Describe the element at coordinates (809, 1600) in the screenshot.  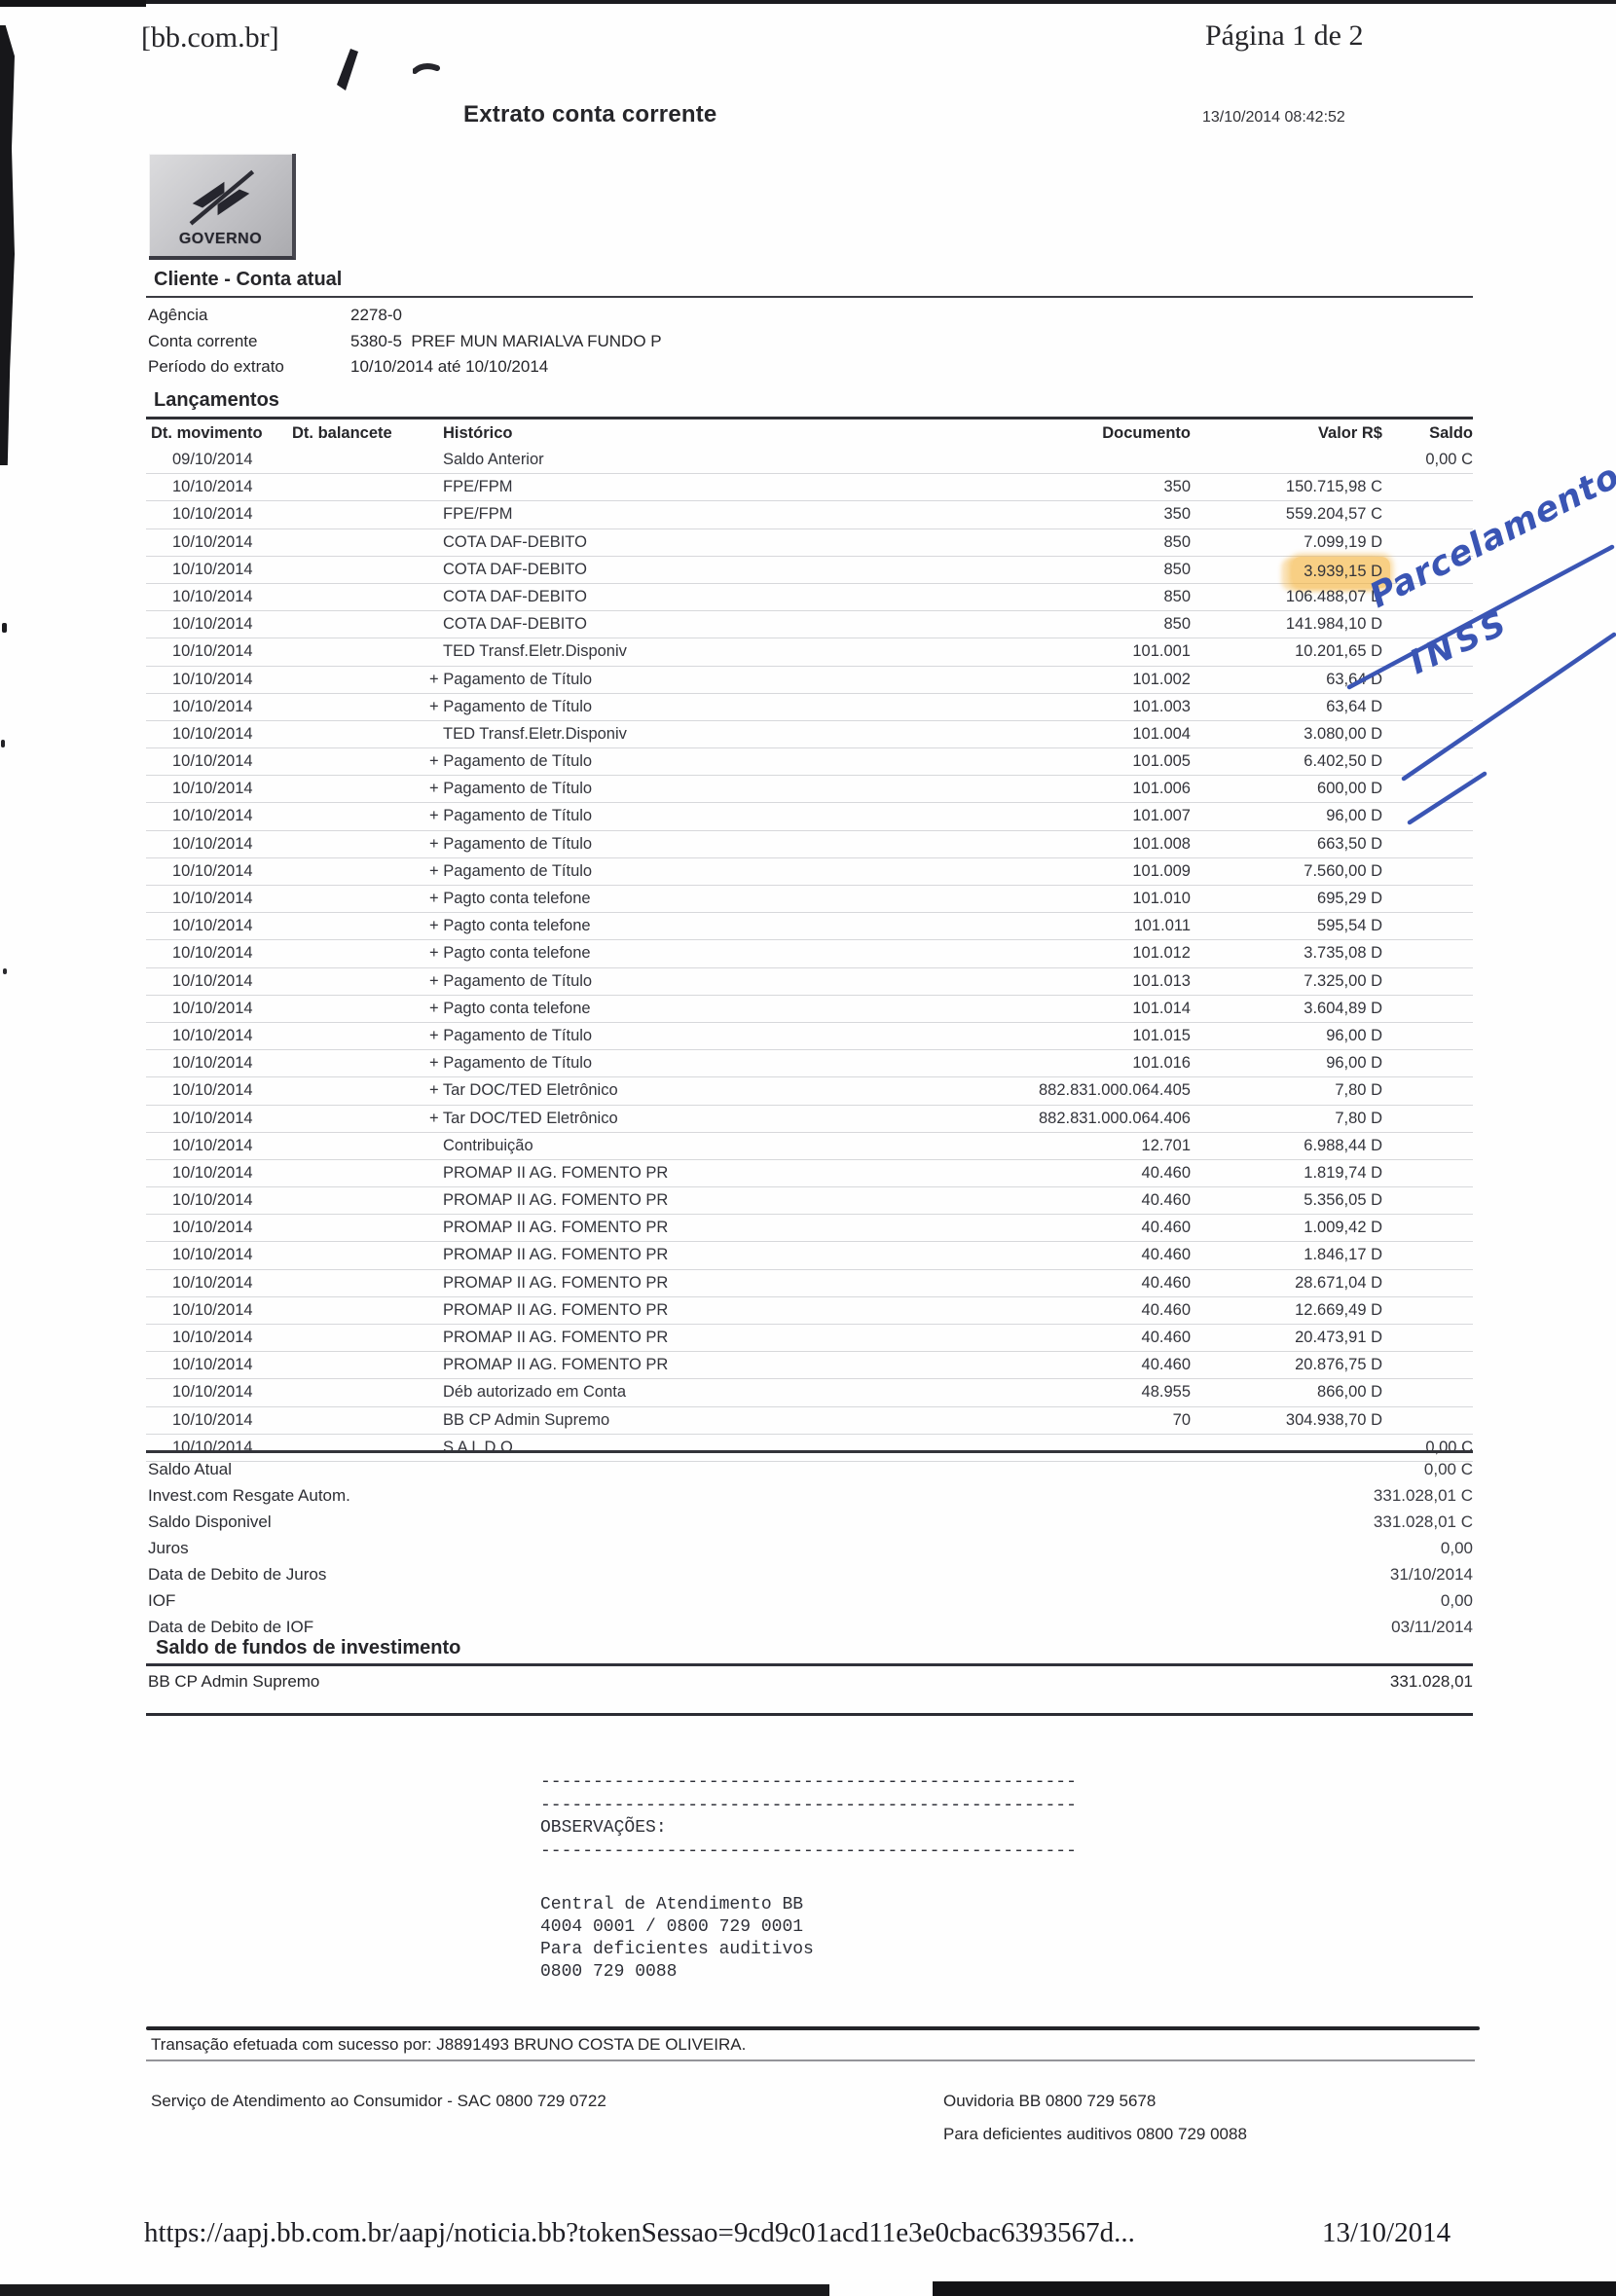
I see `summary-row: IOF 0,00` at that location.